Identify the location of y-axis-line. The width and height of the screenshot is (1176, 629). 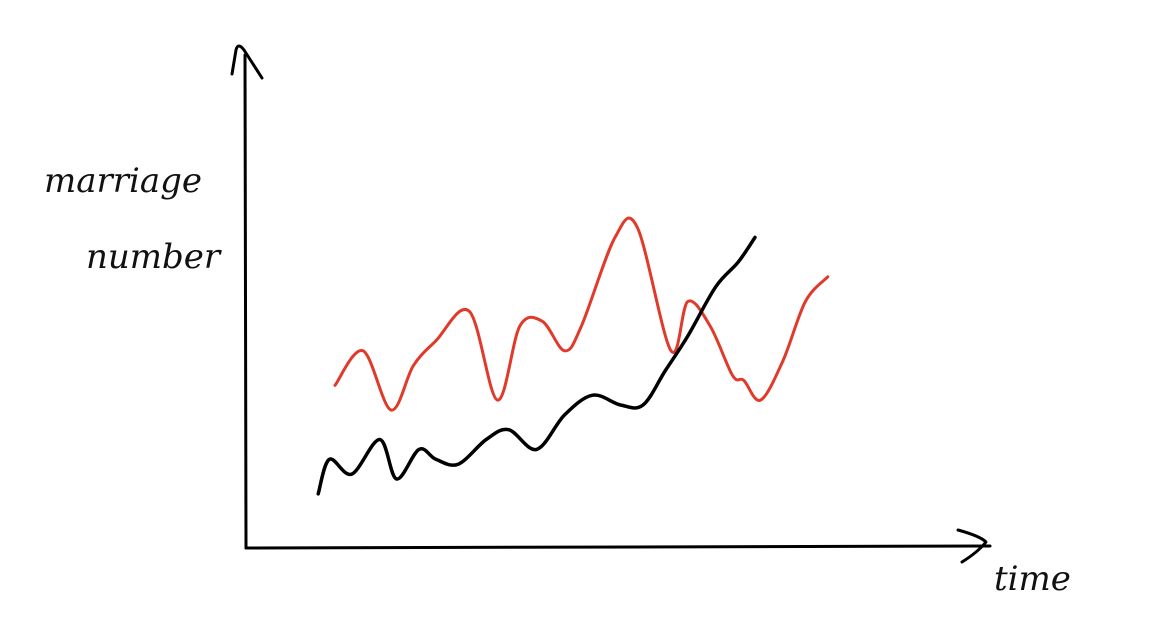
(245, 301).